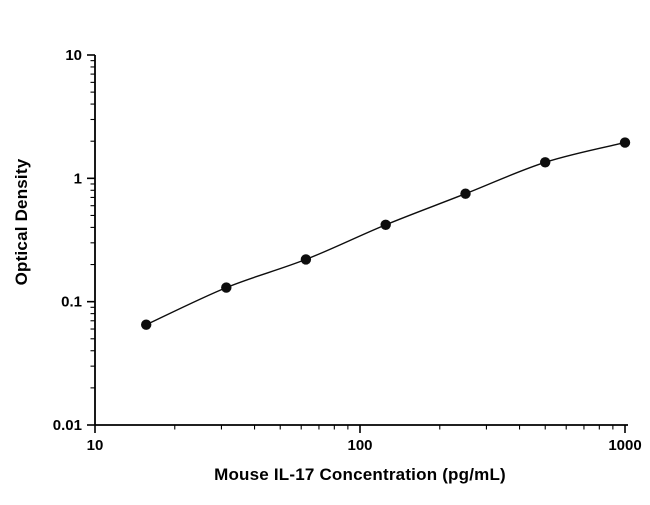 The height and width of the screenshot is (505, 650). I want to click on x-tick-label: 10, so click(95, 445).